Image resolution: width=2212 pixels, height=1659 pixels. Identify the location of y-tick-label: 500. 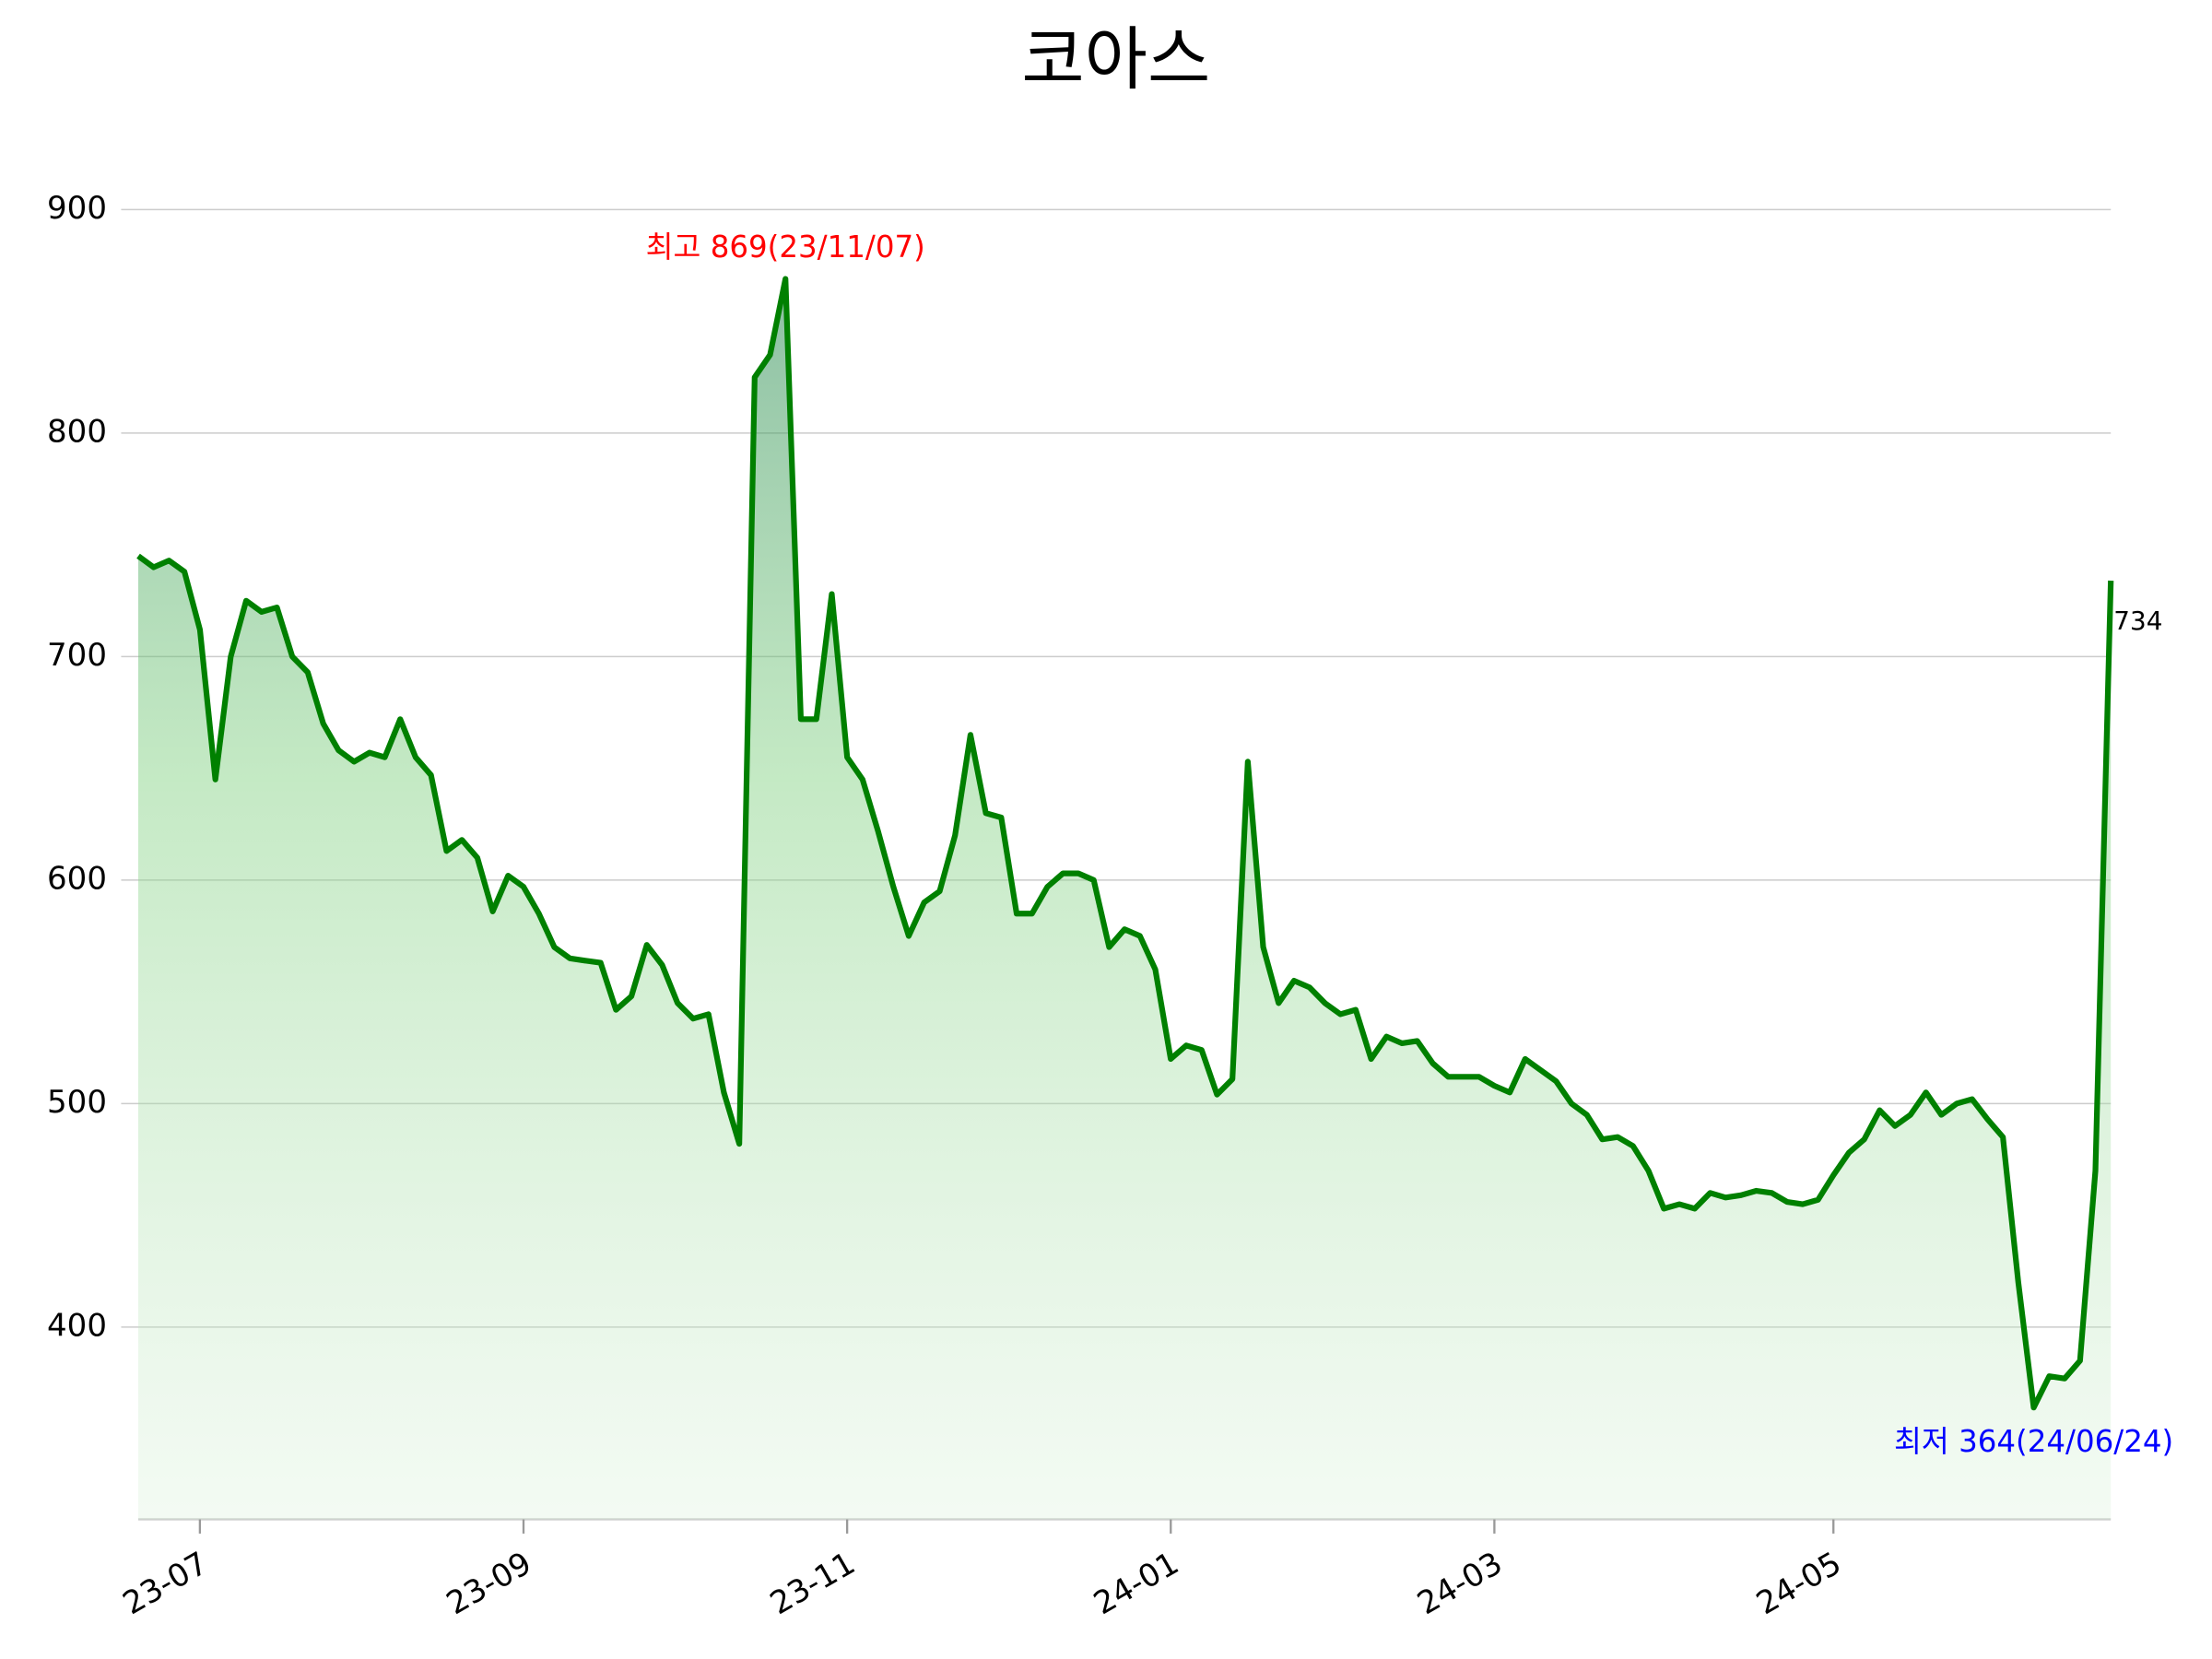
(77, 1102).